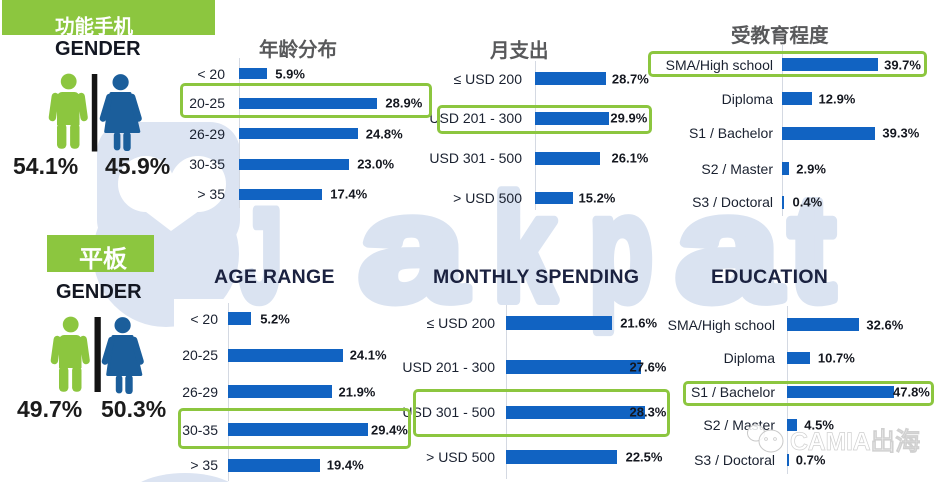 This screenshot has height=482, width=934. Describe the element at coordinates (261, 255) in the screenshot. I see `svg-text: J` at that location.